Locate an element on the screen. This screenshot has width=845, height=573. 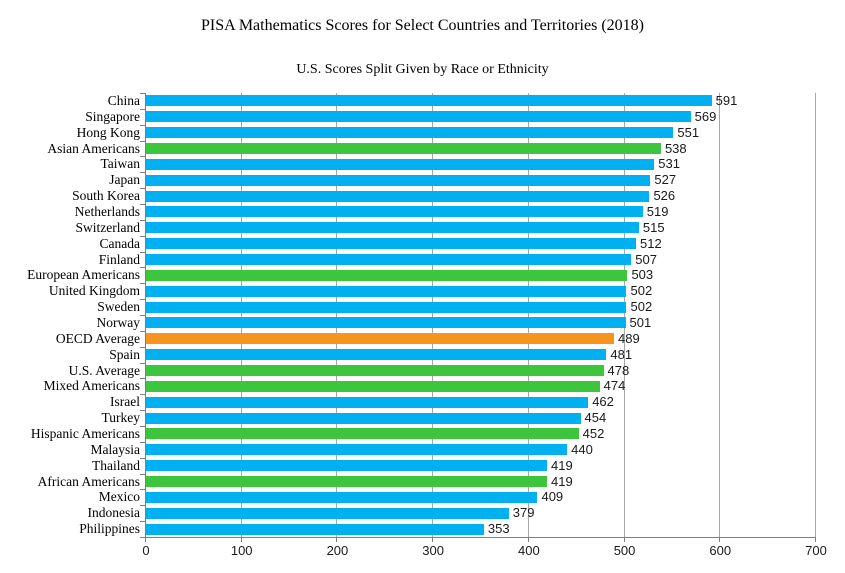
category-label: Asian Americans is located at coordinates (93, 148).